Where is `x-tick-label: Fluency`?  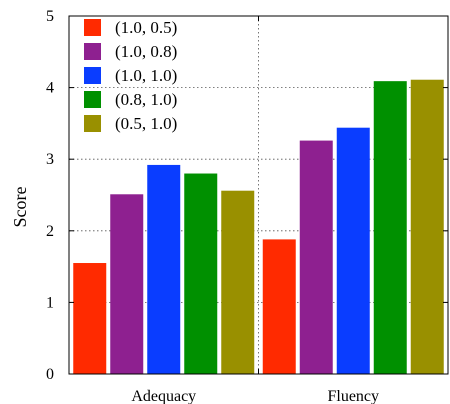 x-tick-label: Fluency is located at coordinates (353, 396).